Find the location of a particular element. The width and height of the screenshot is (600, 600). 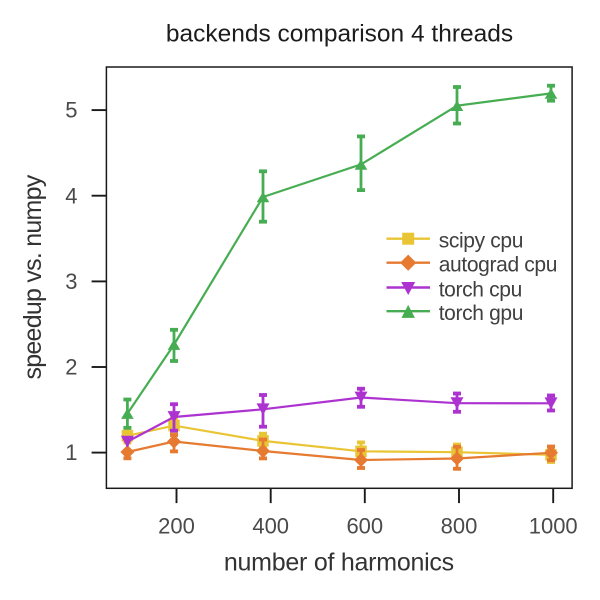

svg-text: autograd cpu is located at coordinates (498, 265).